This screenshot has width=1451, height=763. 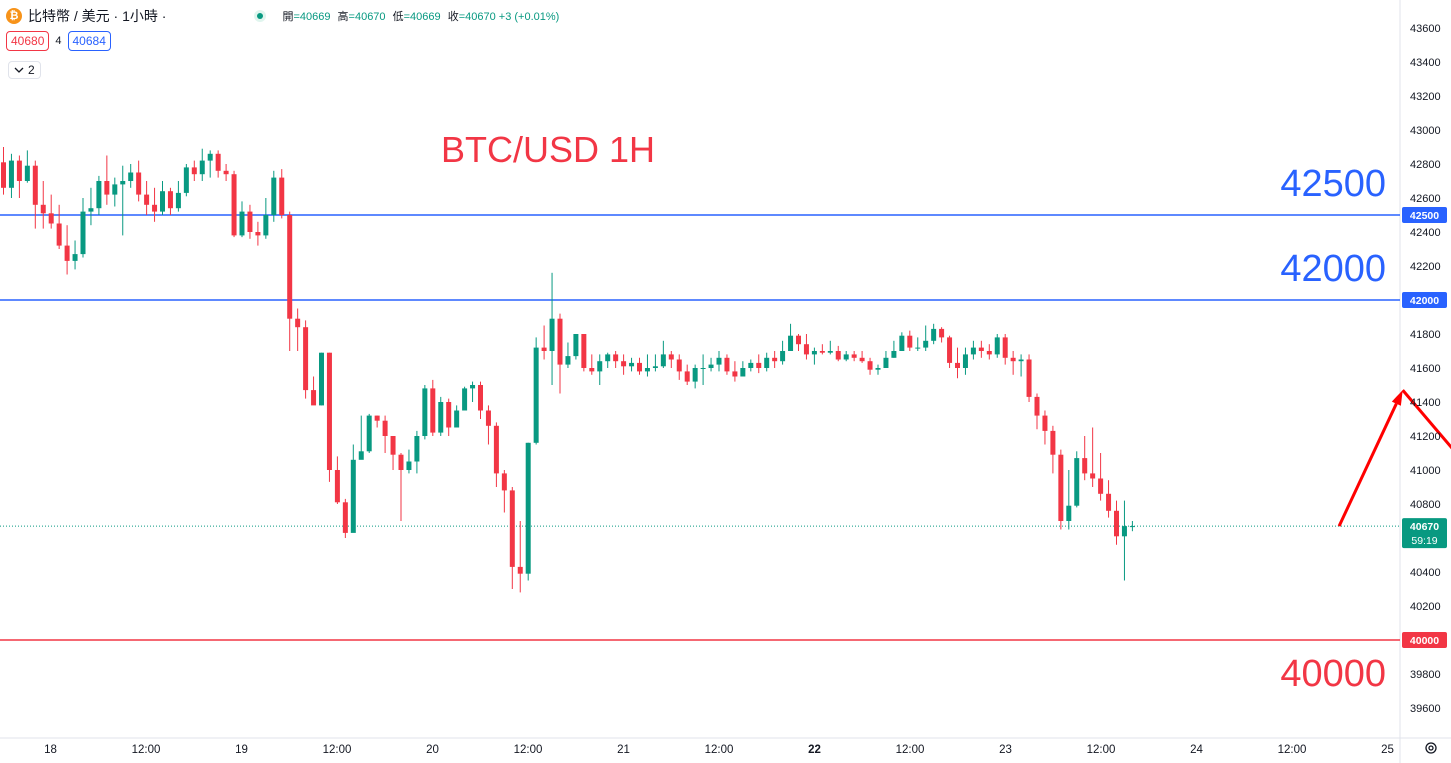 What do you see at coordinates (1425, 607) in the screenshot?
I see `price-tick-label: 40200` at bounding box center [1425, 607].